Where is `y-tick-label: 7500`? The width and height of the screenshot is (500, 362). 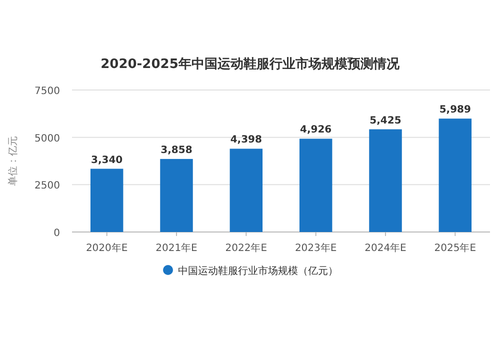 y-tick-label: 7500 is located at coordinates (47, 91).